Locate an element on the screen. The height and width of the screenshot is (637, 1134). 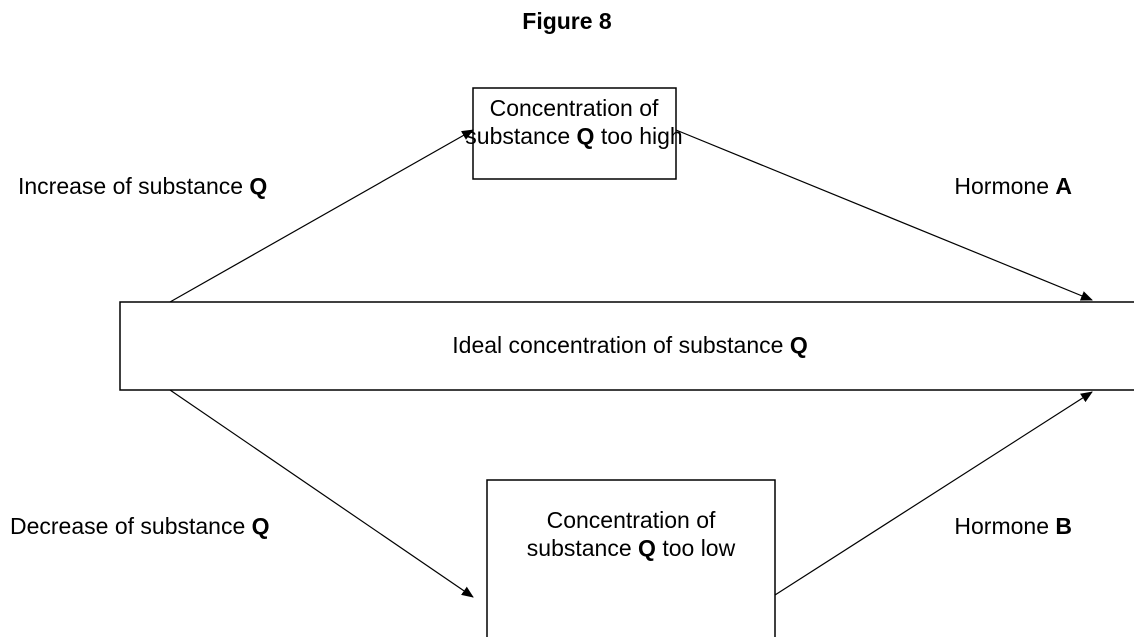
text-run: B is located at coordinates (1063, 526).